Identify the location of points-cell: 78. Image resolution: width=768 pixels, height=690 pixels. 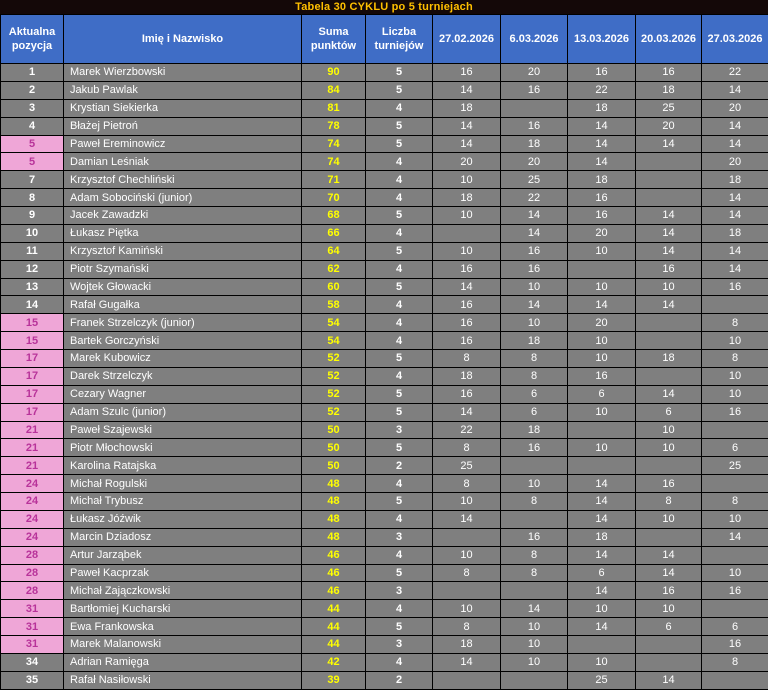
(334, 126).